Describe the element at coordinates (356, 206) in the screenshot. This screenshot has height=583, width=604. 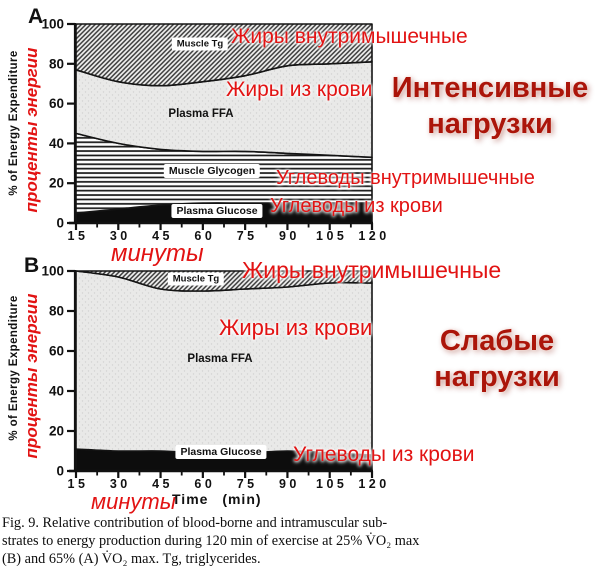
I see `annotation-carbs-blood-a: Углеводы из крови` at that location.